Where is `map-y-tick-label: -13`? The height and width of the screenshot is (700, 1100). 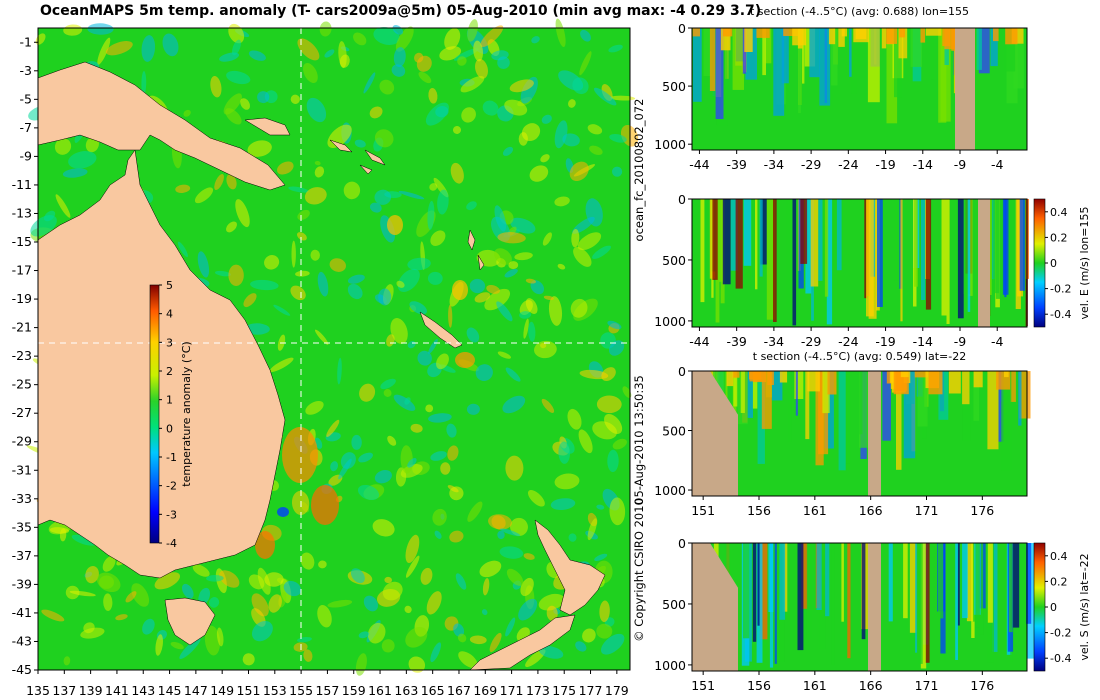 map-y-tick-label: -13 is located at coordinates (22, 212).